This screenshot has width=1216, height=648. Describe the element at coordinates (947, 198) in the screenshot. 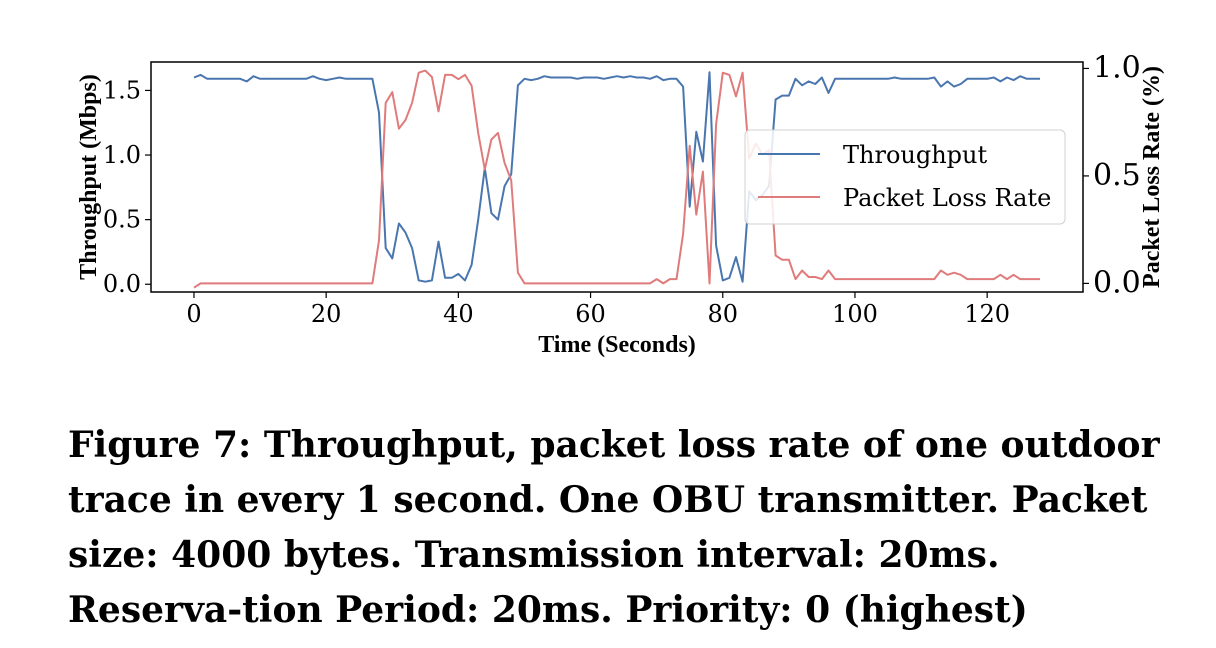

I see `legend-label-packet-loss-rate: Packet Loss Rate` at that location.